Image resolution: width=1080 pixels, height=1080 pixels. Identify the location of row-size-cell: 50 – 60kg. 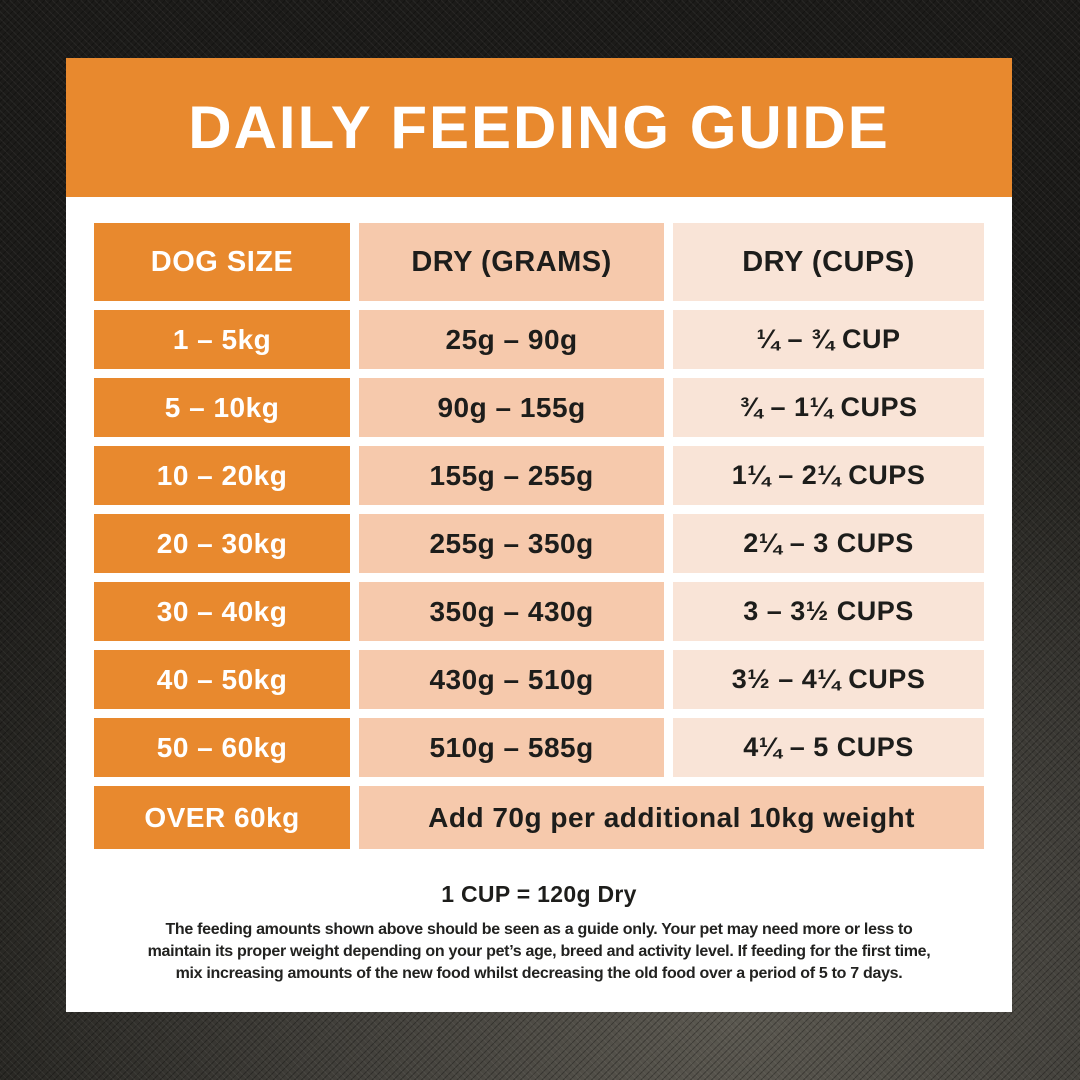
(222, 747).